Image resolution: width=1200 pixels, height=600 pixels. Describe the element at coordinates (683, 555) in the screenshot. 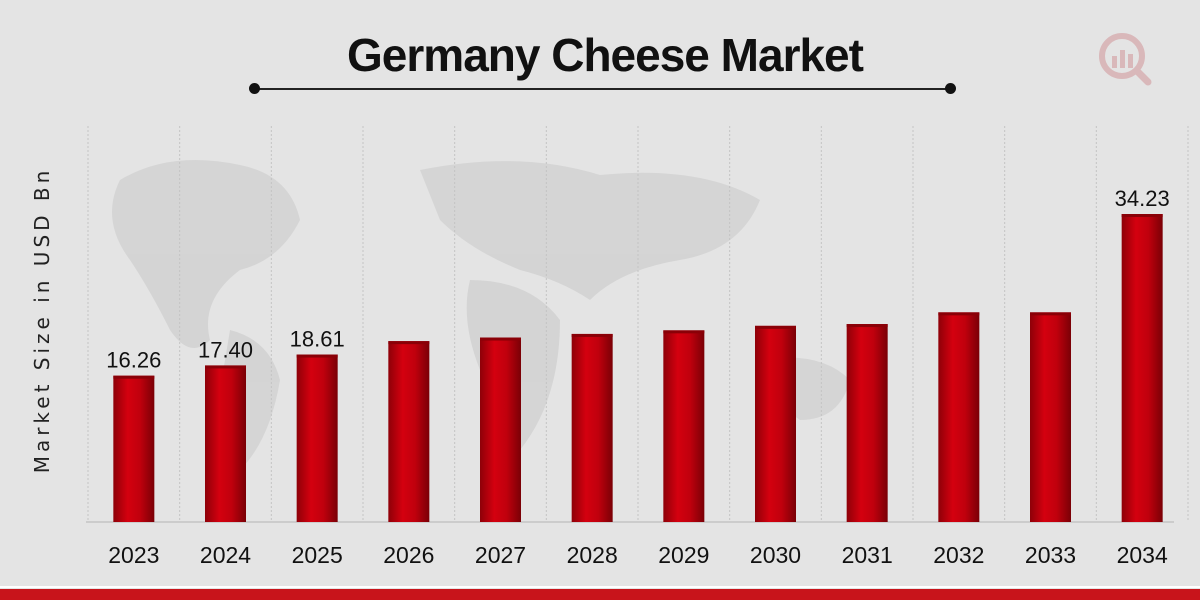

I see `x-tick-label-2029: 2029` at that location.